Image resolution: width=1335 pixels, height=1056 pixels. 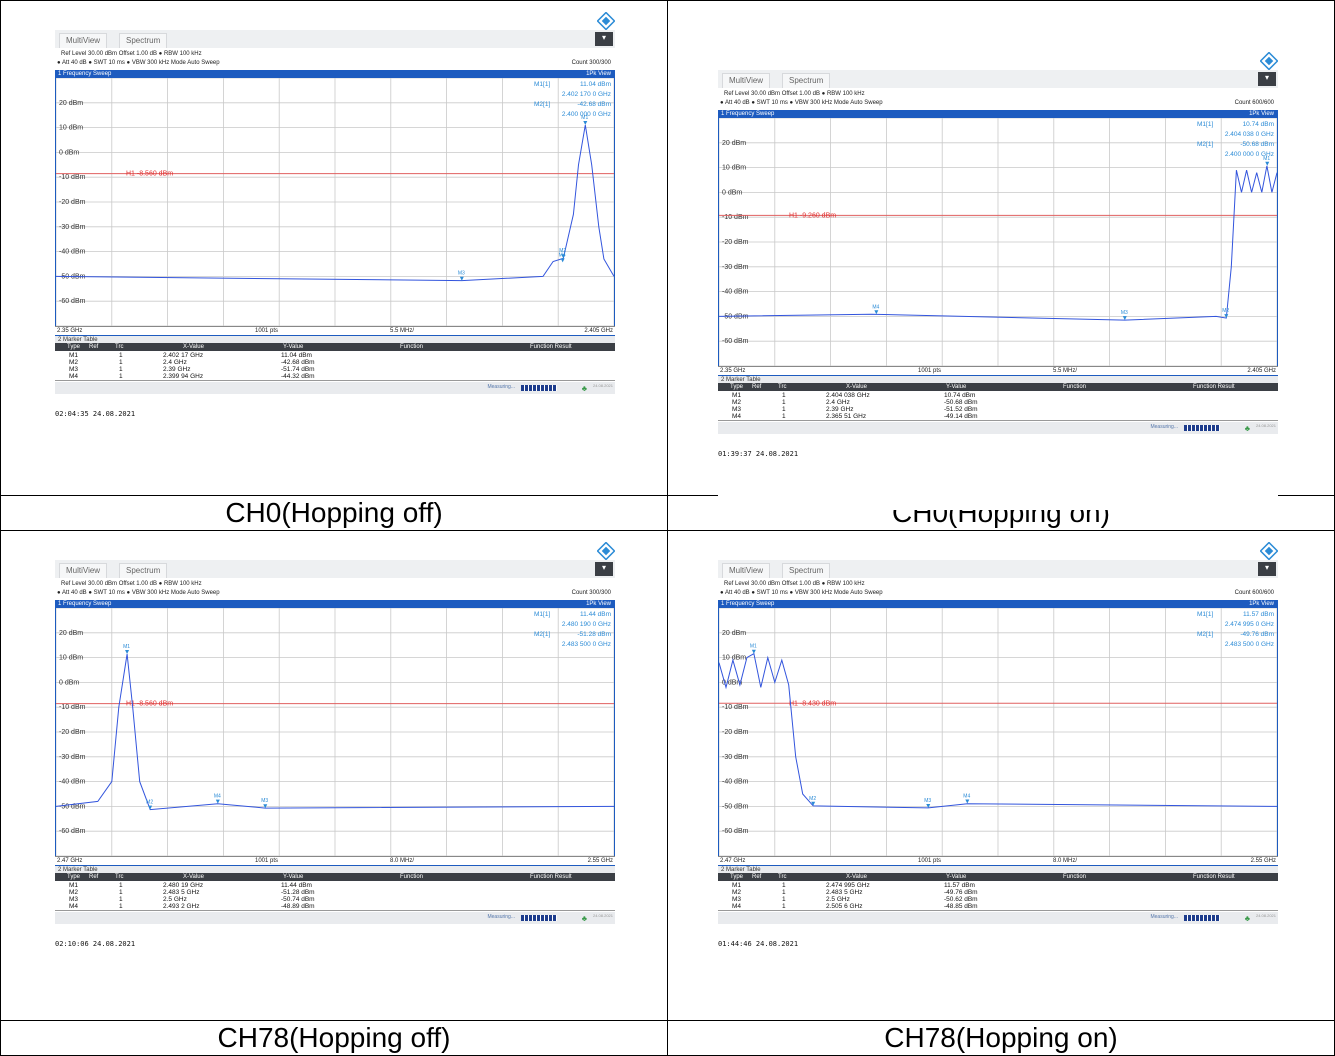 What do you see at coordinates (69, 152) in the screenshot?
I see `y-tick-label: 0 dBm` at bounding box center [69, 152].